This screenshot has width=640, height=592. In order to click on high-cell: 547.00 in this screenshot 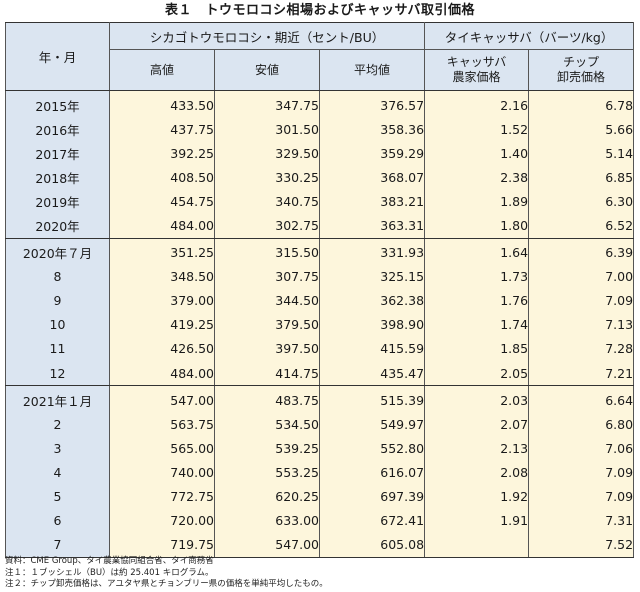, I will do `click(162, 399)`.